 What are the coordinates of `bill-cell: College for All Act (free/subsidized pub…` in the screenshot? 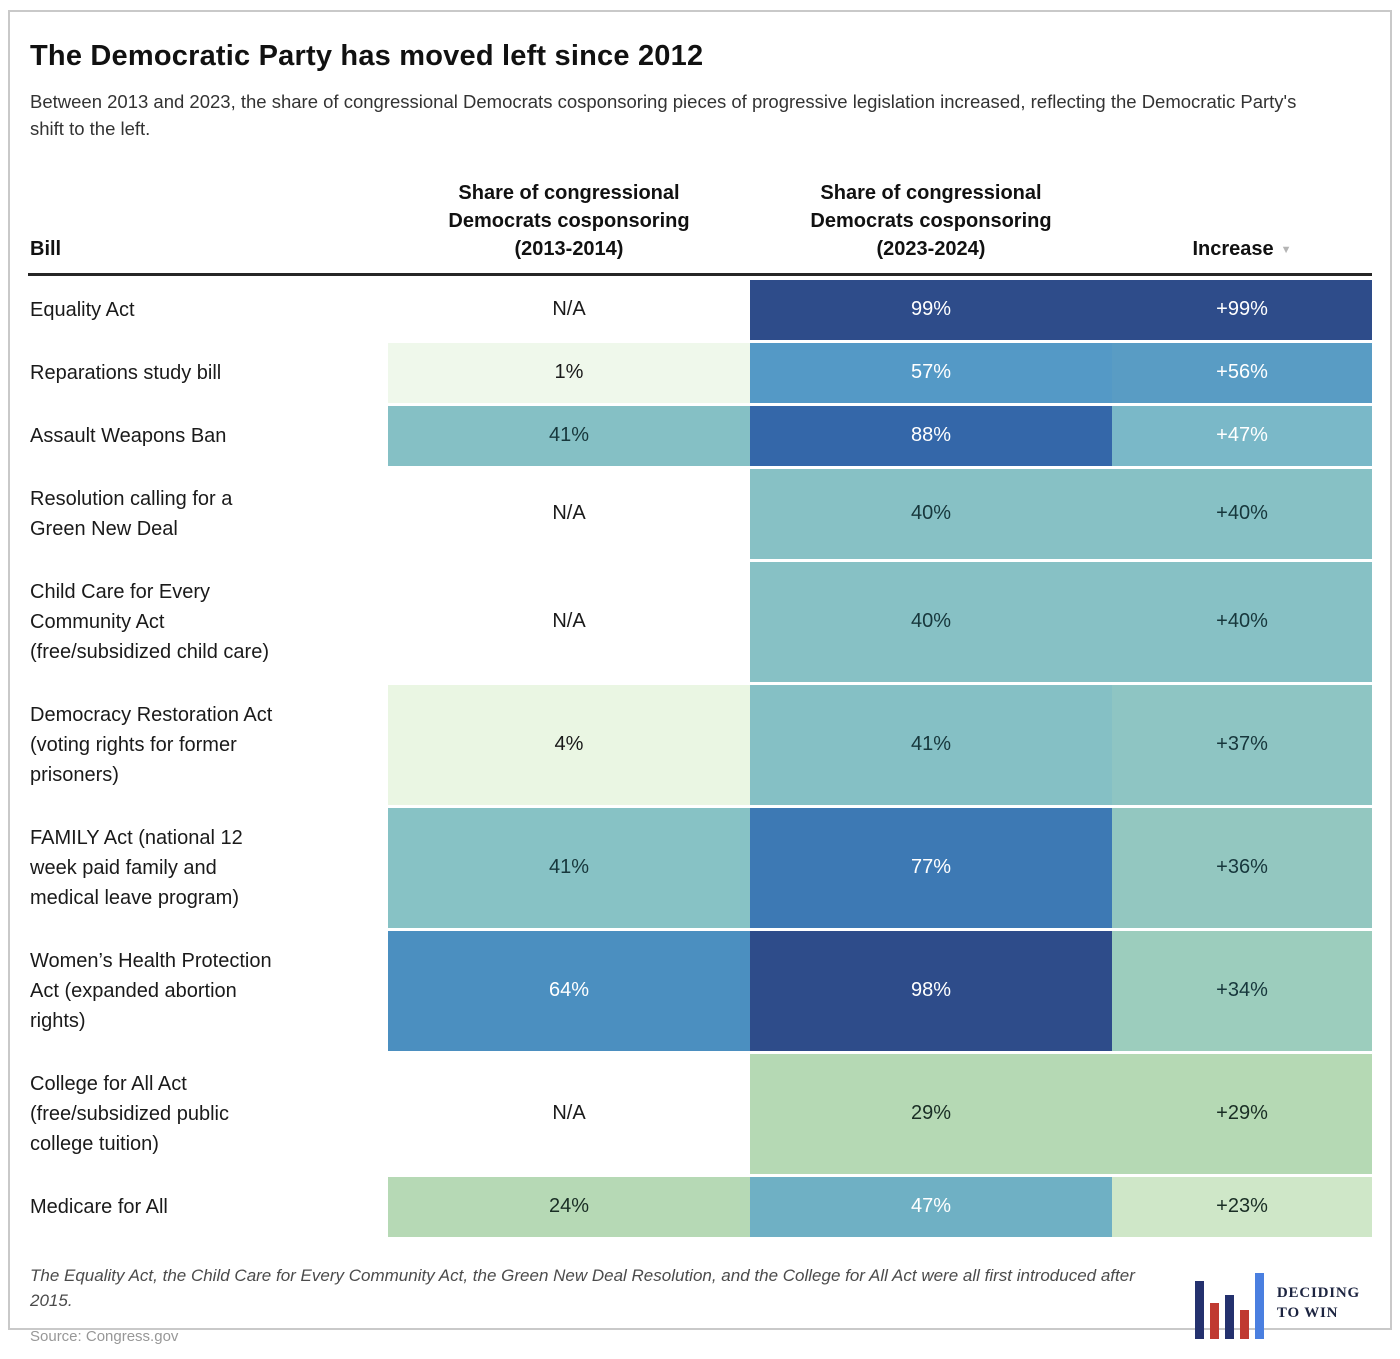 It's located at (208, 1113).